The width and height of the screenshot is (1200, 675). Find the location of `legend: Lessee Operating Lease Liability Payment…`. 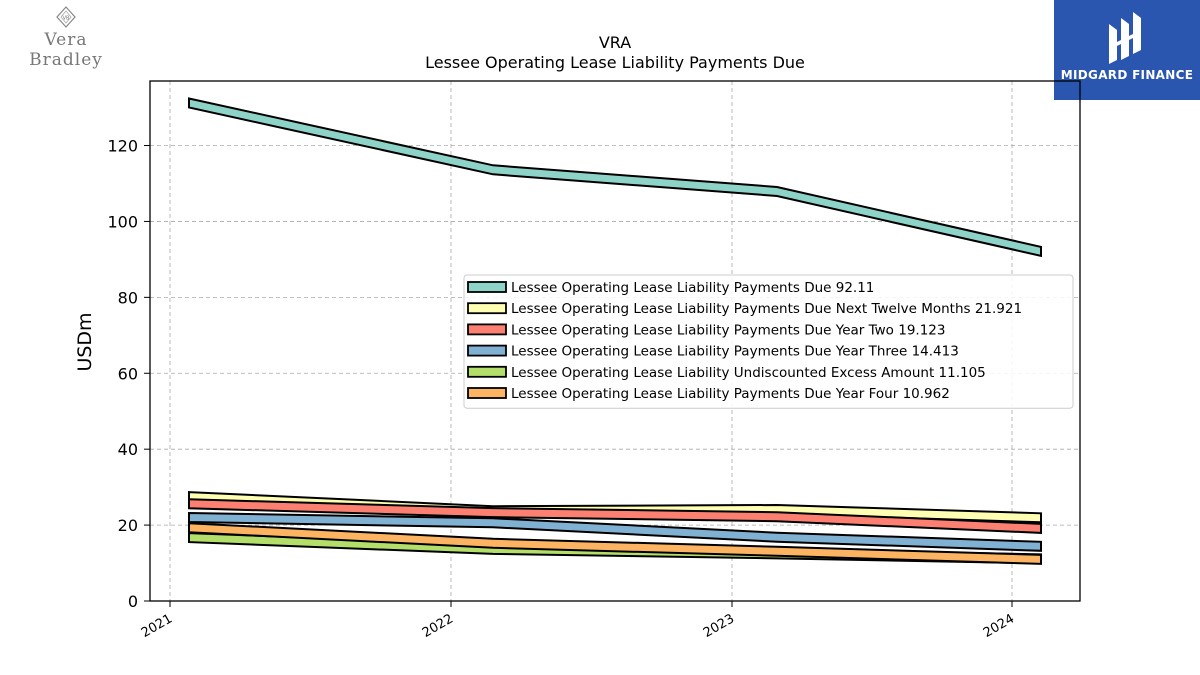

legend: Lessee Operating Lease Liability Payment… is located at coordinates (768, 341).